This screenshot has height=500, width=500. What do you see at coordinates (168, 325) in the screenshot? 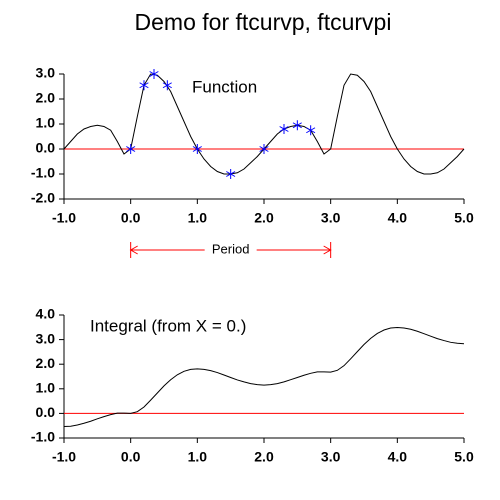
I see `annotation: Integral (from X = 0.)` at bounding box center [168, 325].